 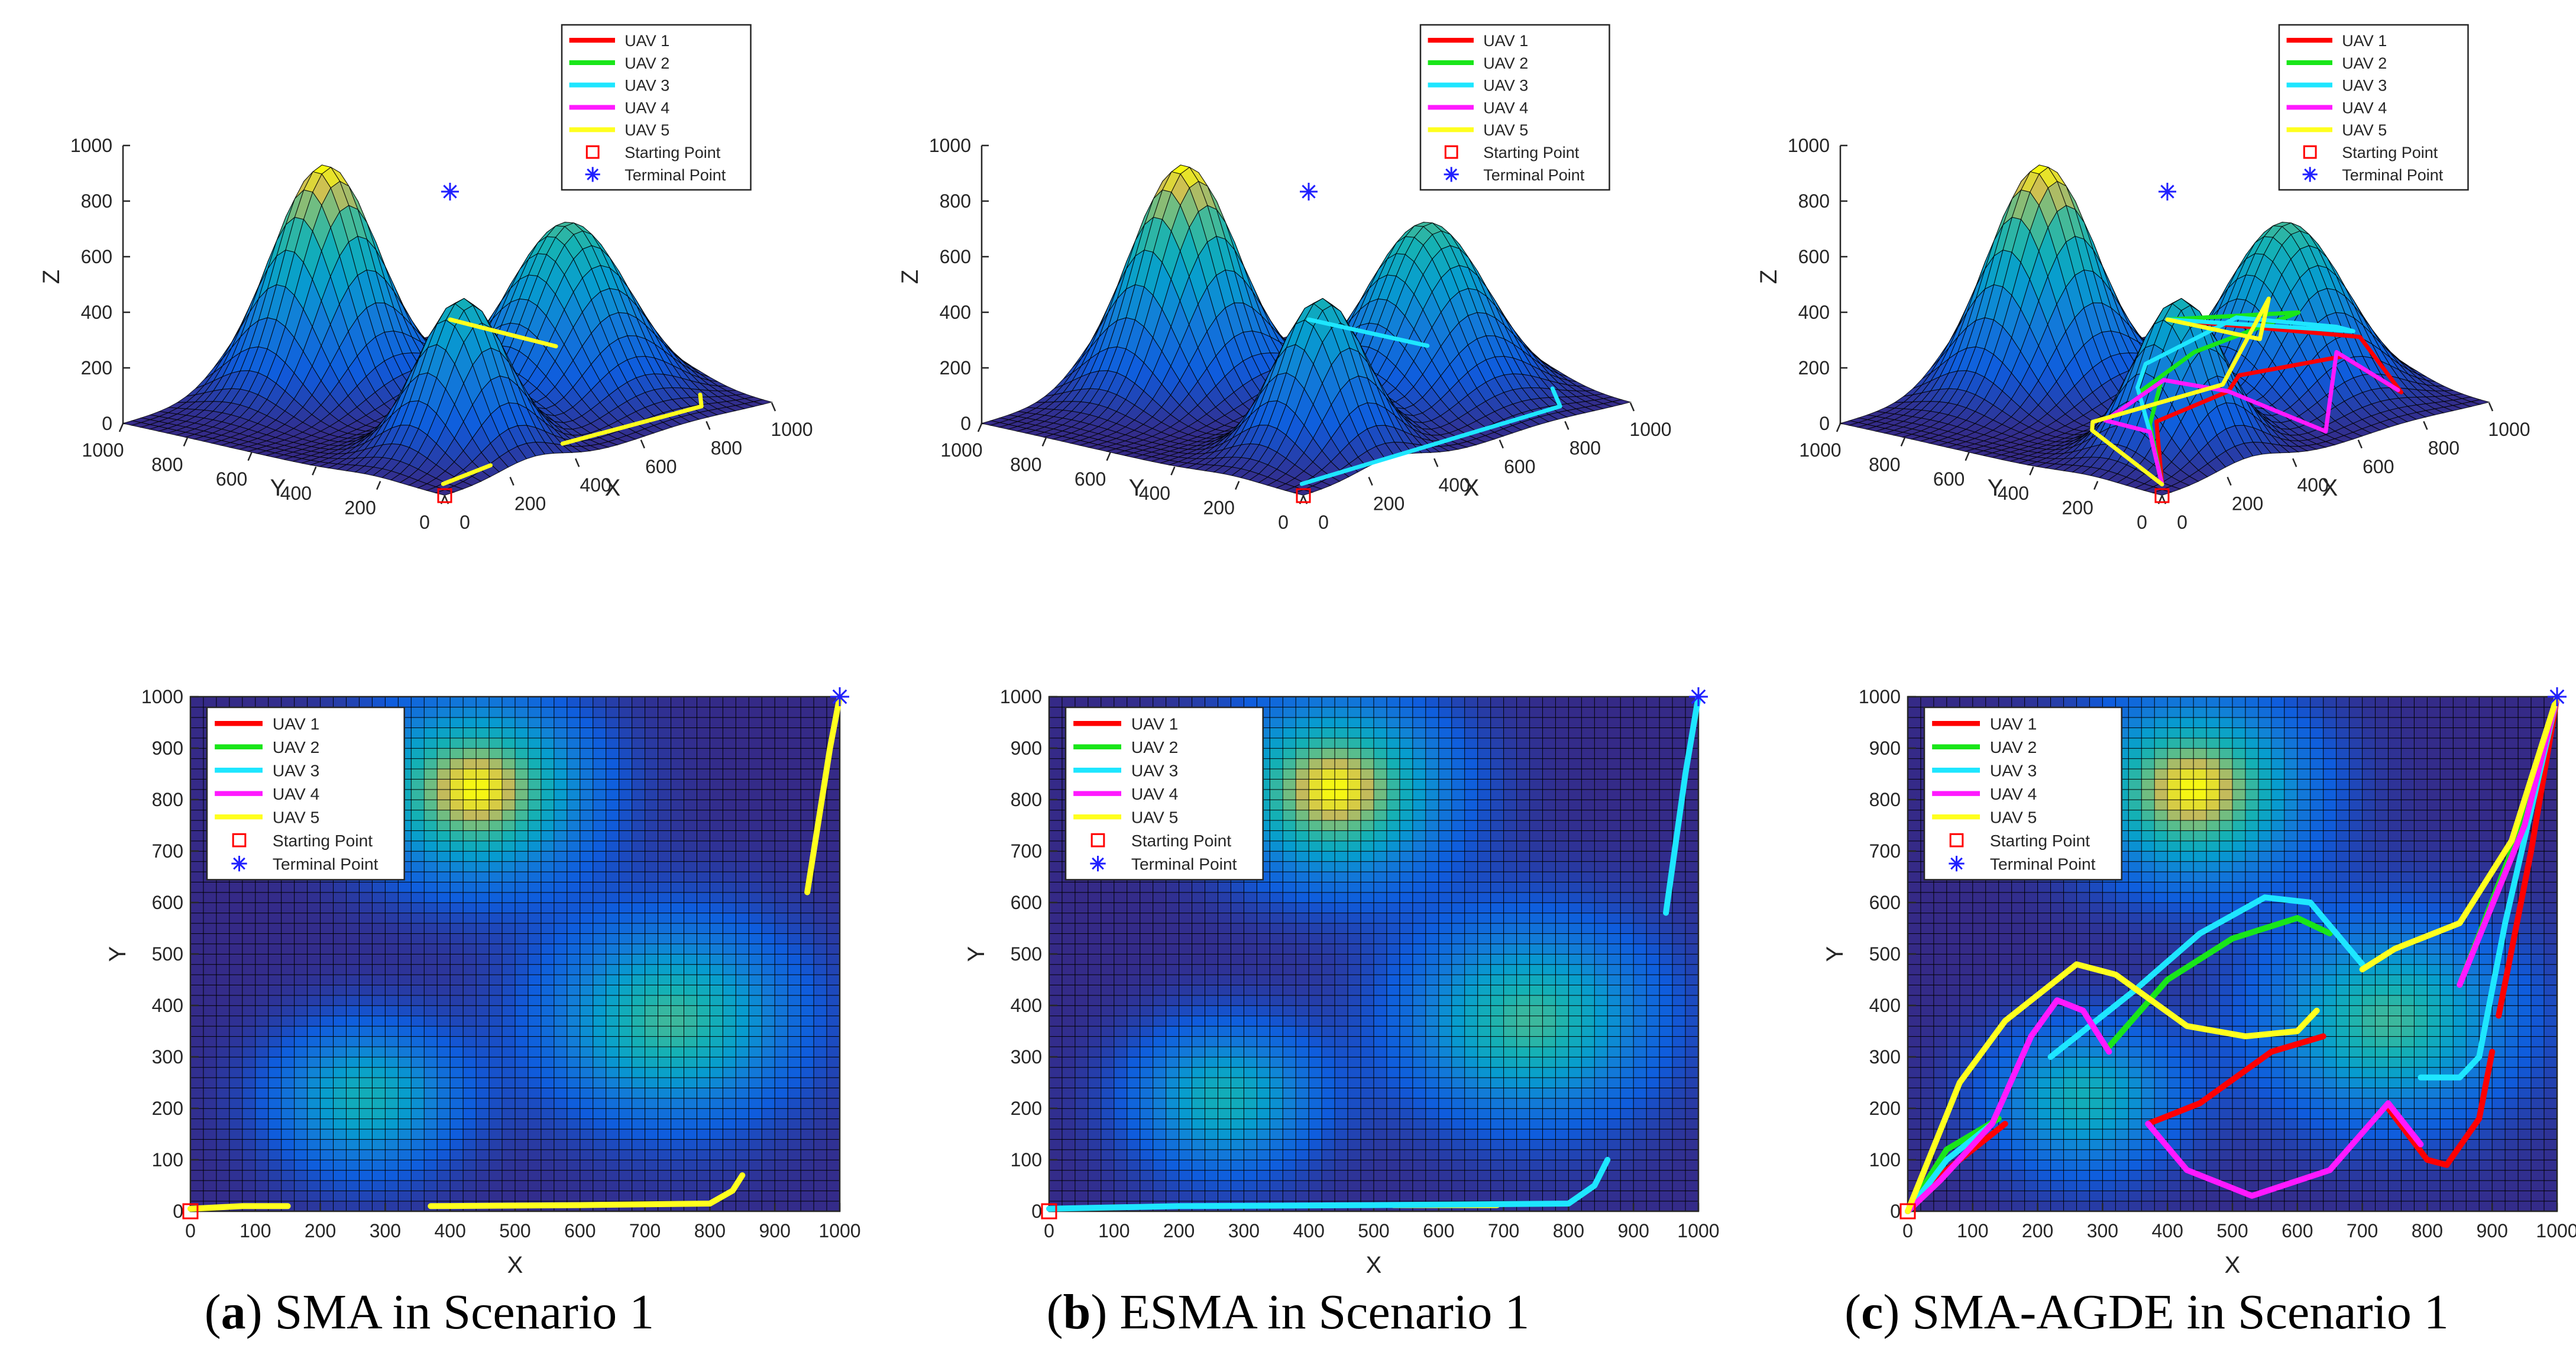 What do you see at coordinates (465, 522) in the screenshot?
I see `x-tick-label: 0` at bounding box center [465, 522].